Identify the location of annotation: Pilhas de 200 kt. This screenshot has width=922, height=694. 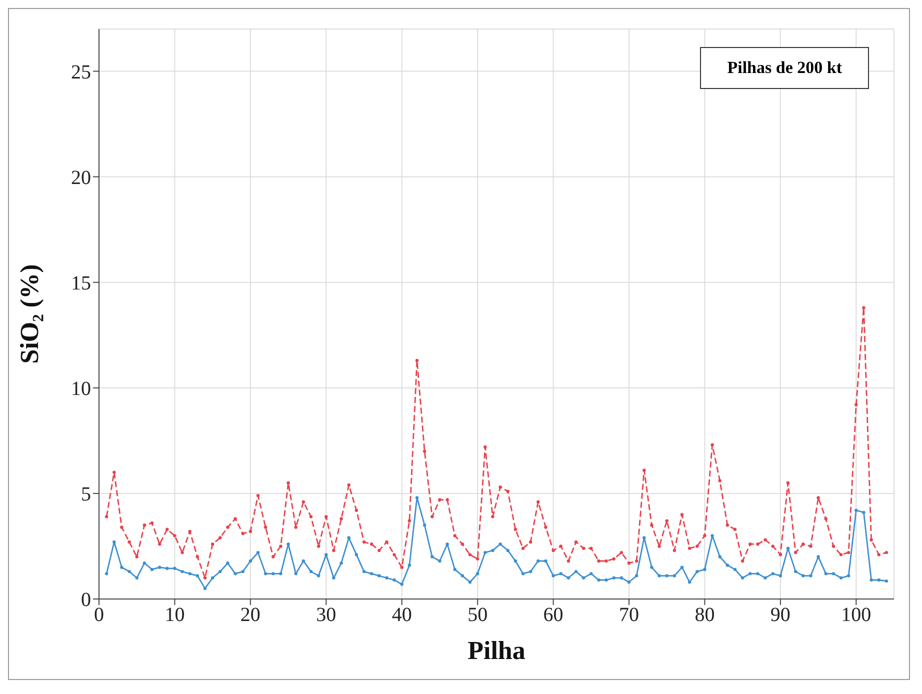
(784, 68).